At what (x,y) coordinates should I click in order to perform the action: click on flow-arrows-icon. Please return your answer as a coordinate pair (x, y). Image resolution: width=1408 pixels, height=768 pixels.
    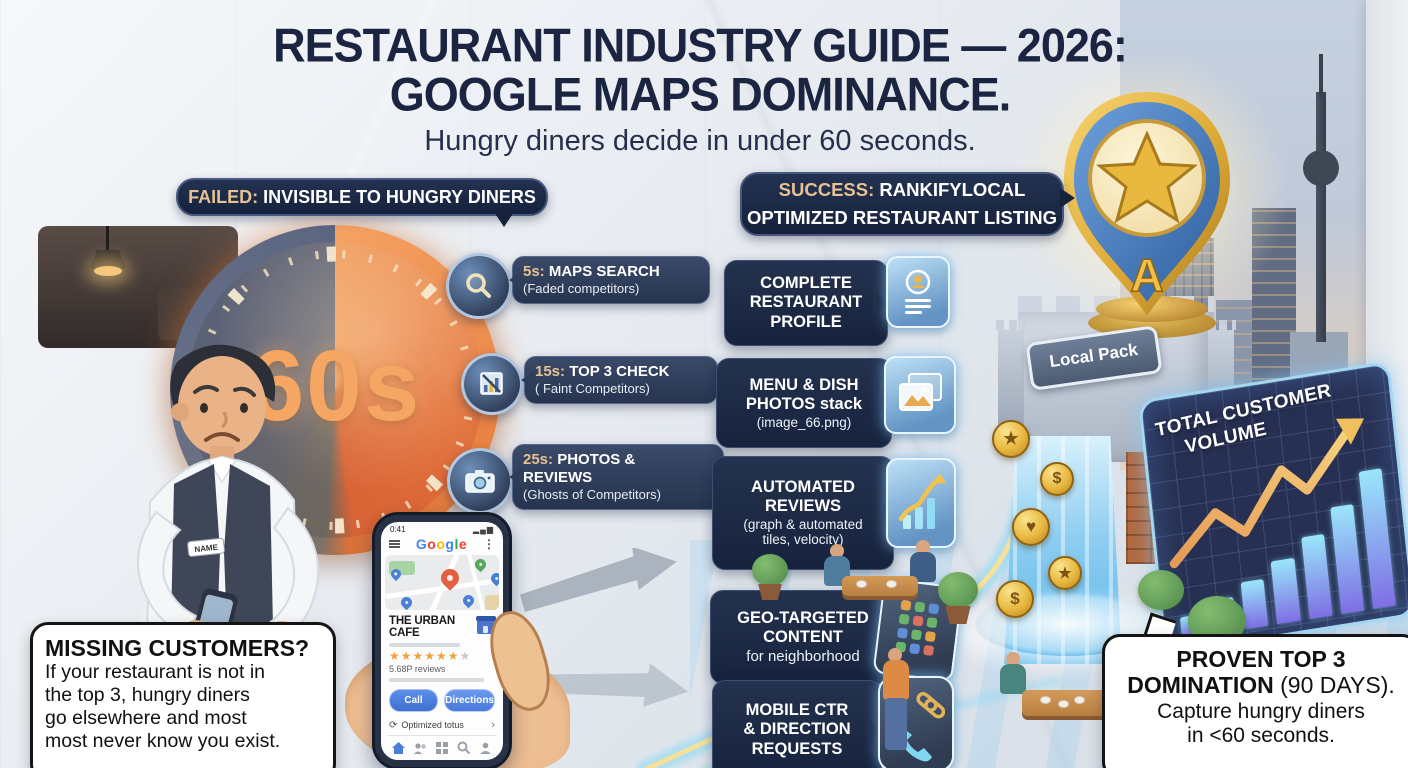
    Looking at the image, I should click on (604, 627).